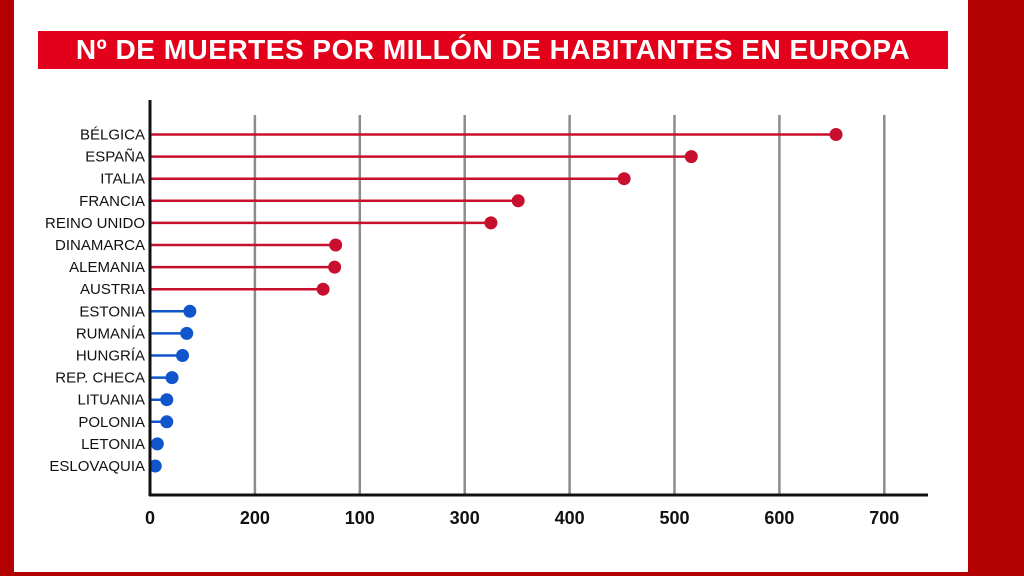 Image resolution: width=1024 pixels, height=576 pixels. Describe the element at coordinates (110, 333) in the screenshot. I see `category-label: RUMANÍA` at that location.